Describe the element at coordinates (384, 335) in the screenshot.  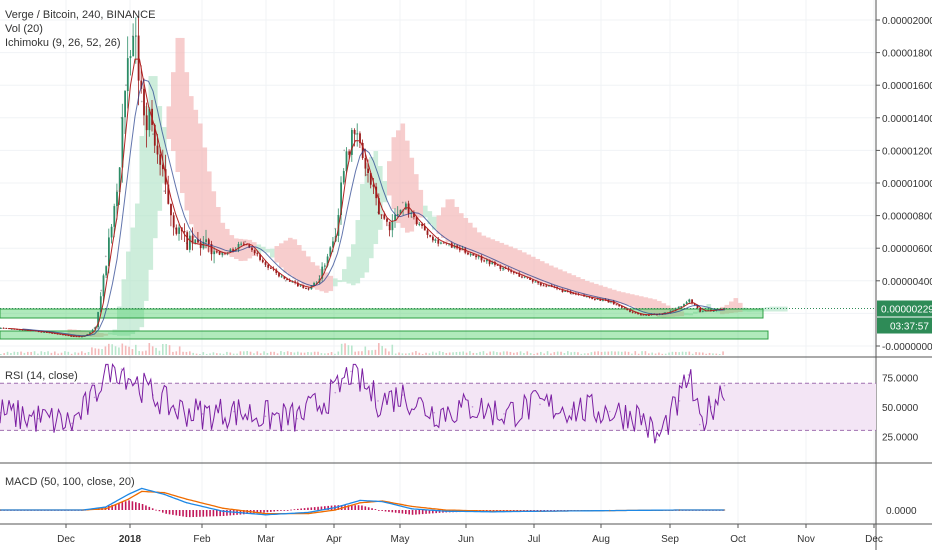
I see `support-zone-lower` at that location.